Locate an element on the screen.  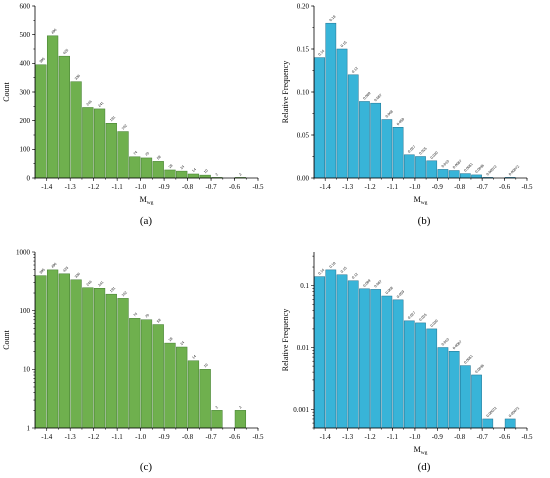
y-tick-label: 0.15 is located at coordinates (303, 49).